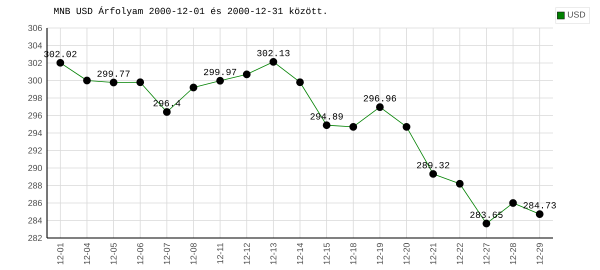 This screenshot has height=270, width=600. What do you see at coordinates (379, 253) in the screenshot?
I see `x-tick-label: 12-19` at bounding box center [379, 253].